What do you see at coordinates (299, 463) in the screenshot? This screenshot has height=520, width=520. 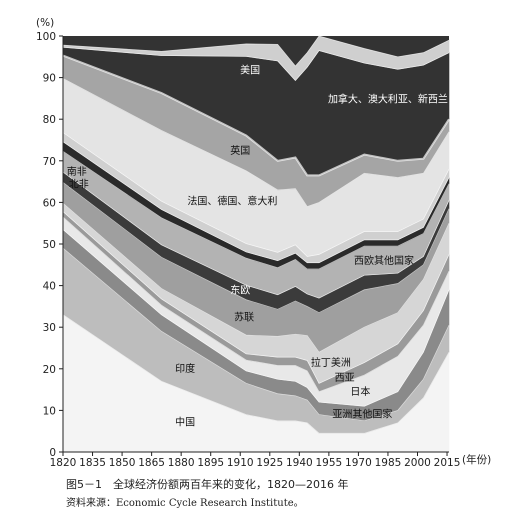 I see `x-tick-label: 1940` at bounding box center [299, 463].